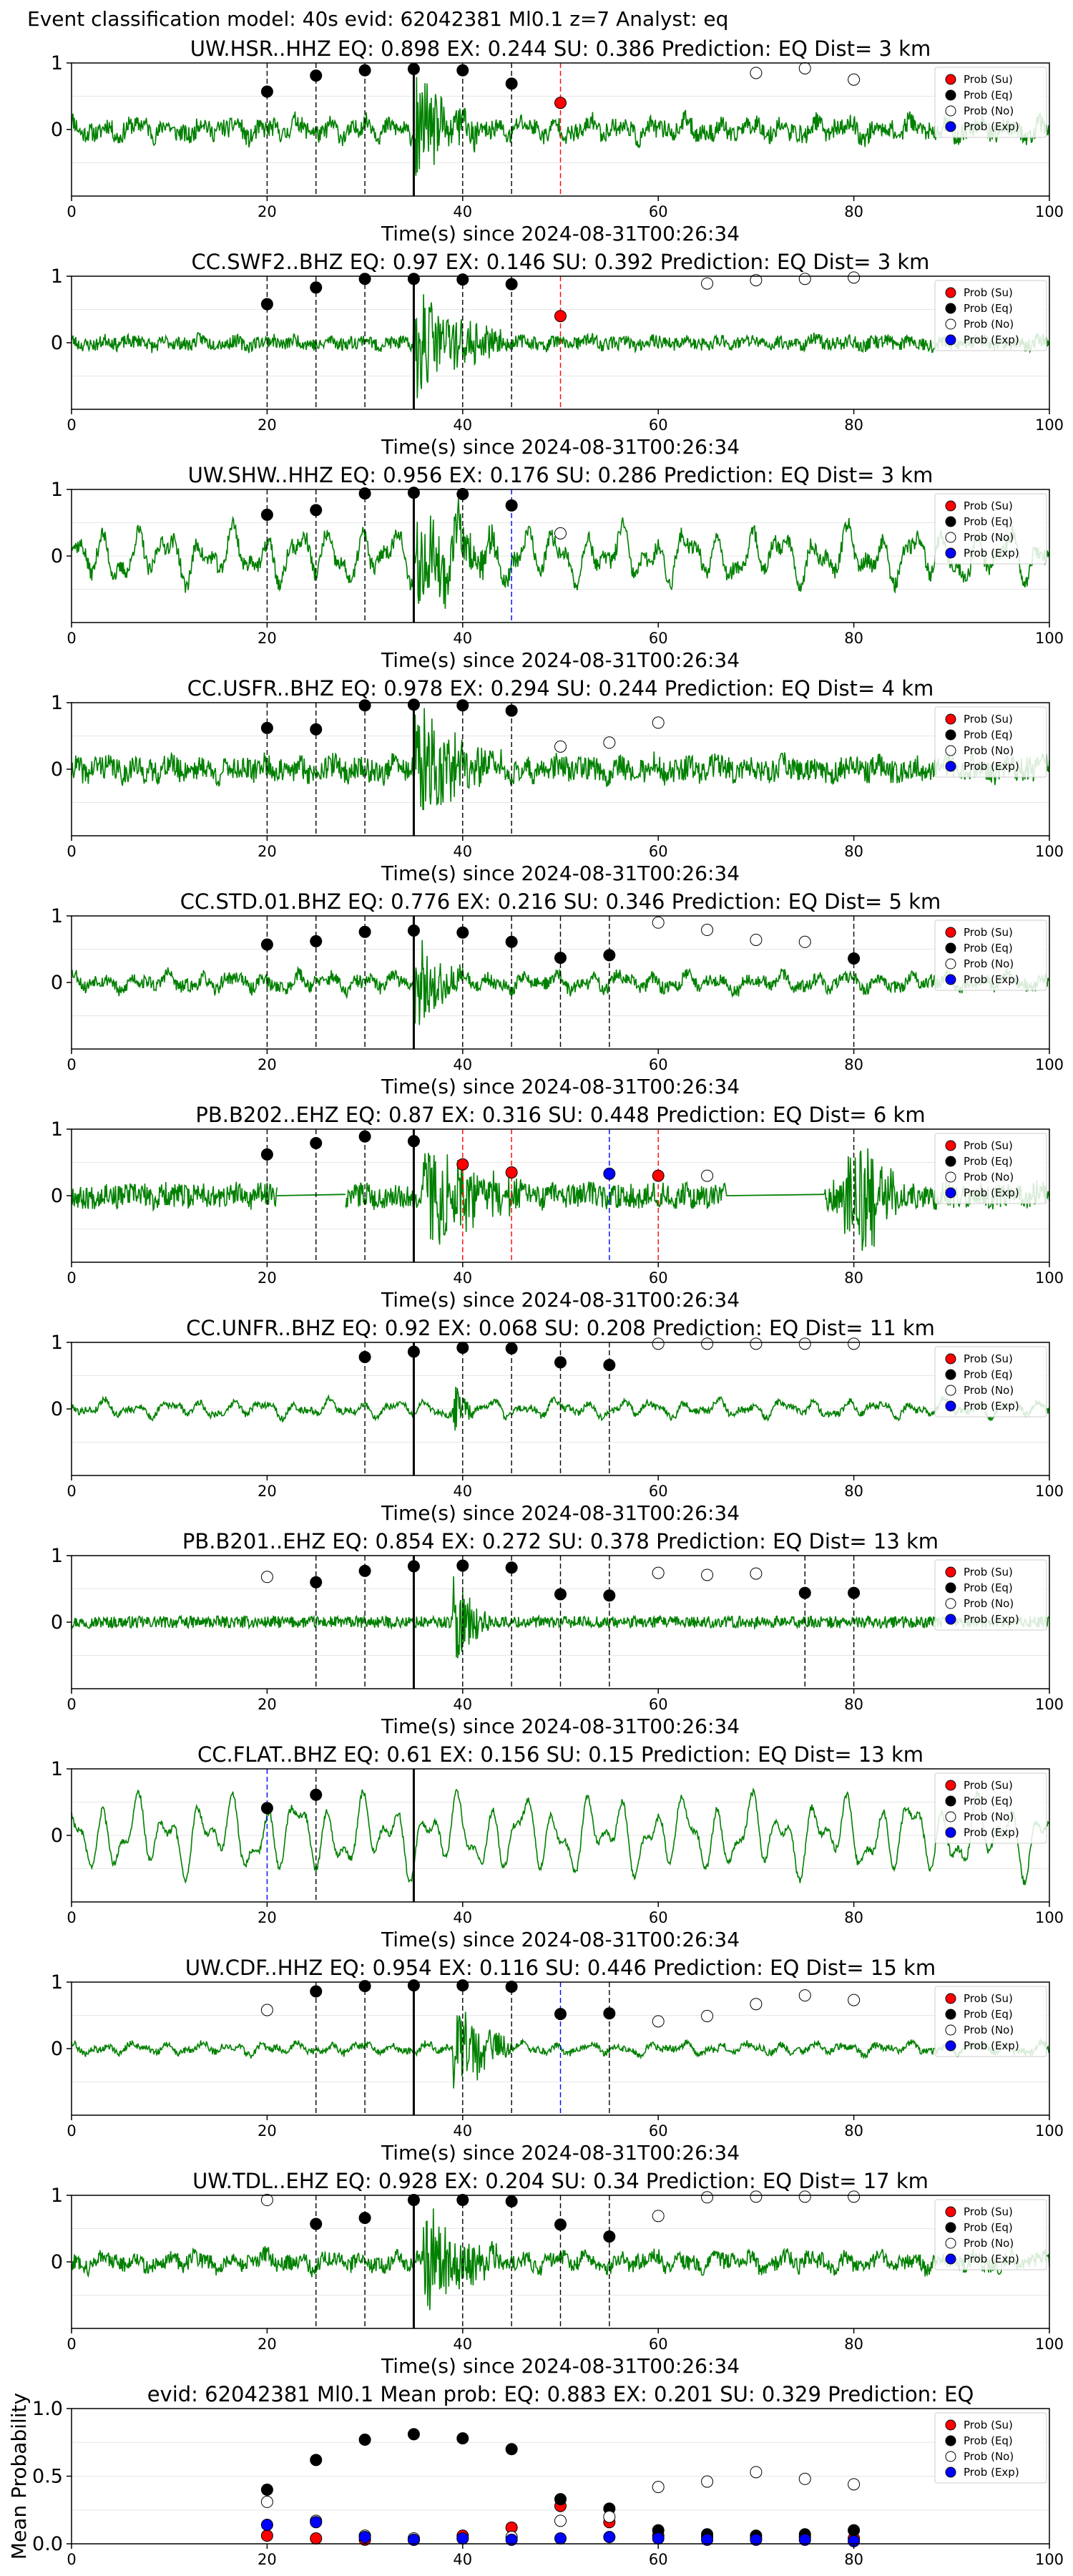 The width and height of the screenshot is (1073, 2576). I want to click on y-tick-label: 1, so click(57, 1769).